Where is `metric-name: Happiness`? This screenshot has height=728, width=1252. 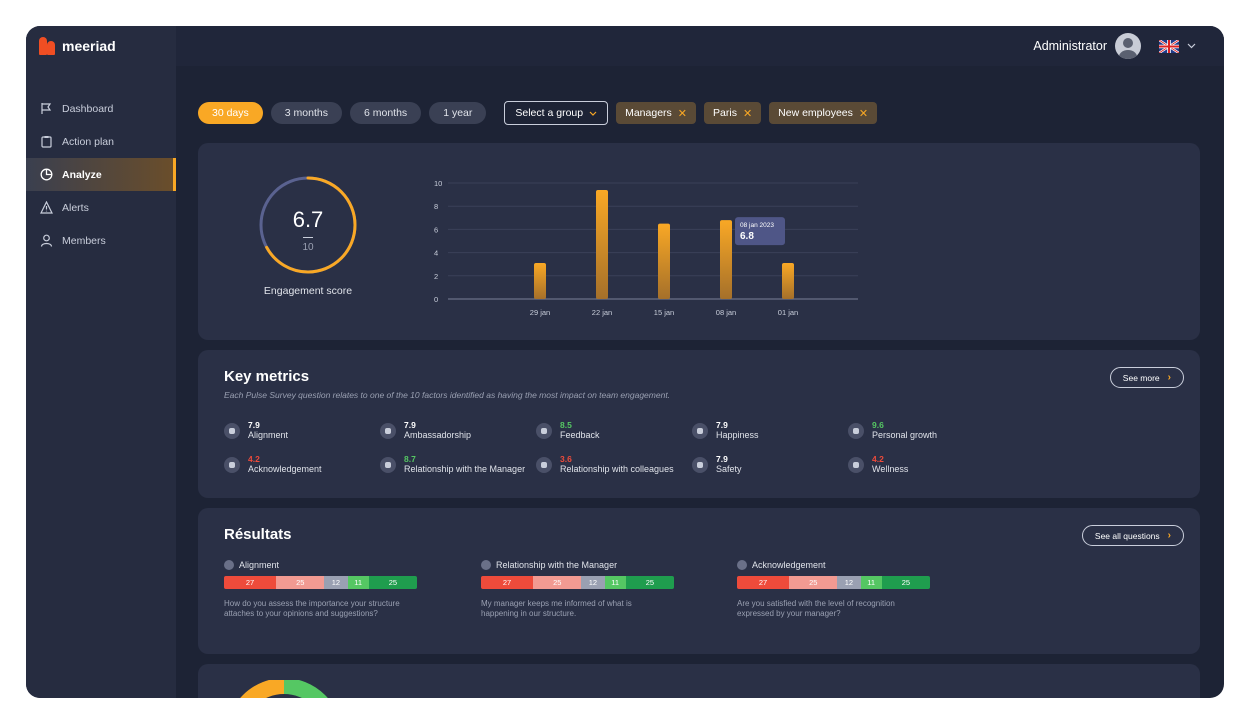 metric-name: Happiness is located at coordinates (737, 435).